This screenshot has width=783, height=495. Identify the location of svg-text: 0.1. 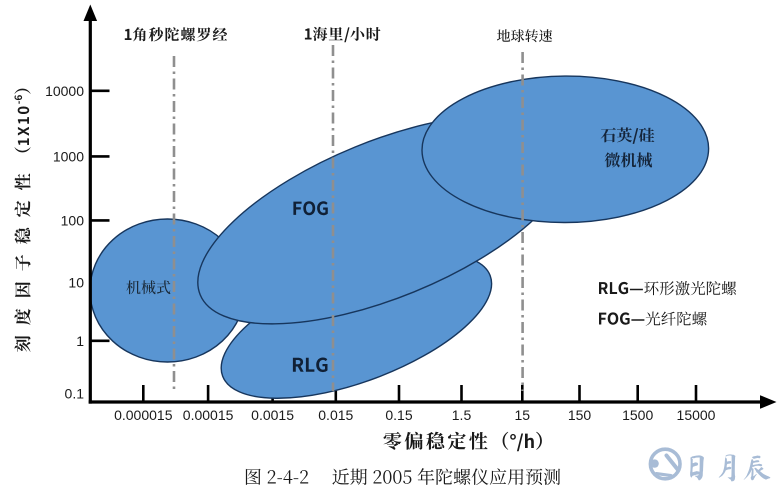
(75, 394).